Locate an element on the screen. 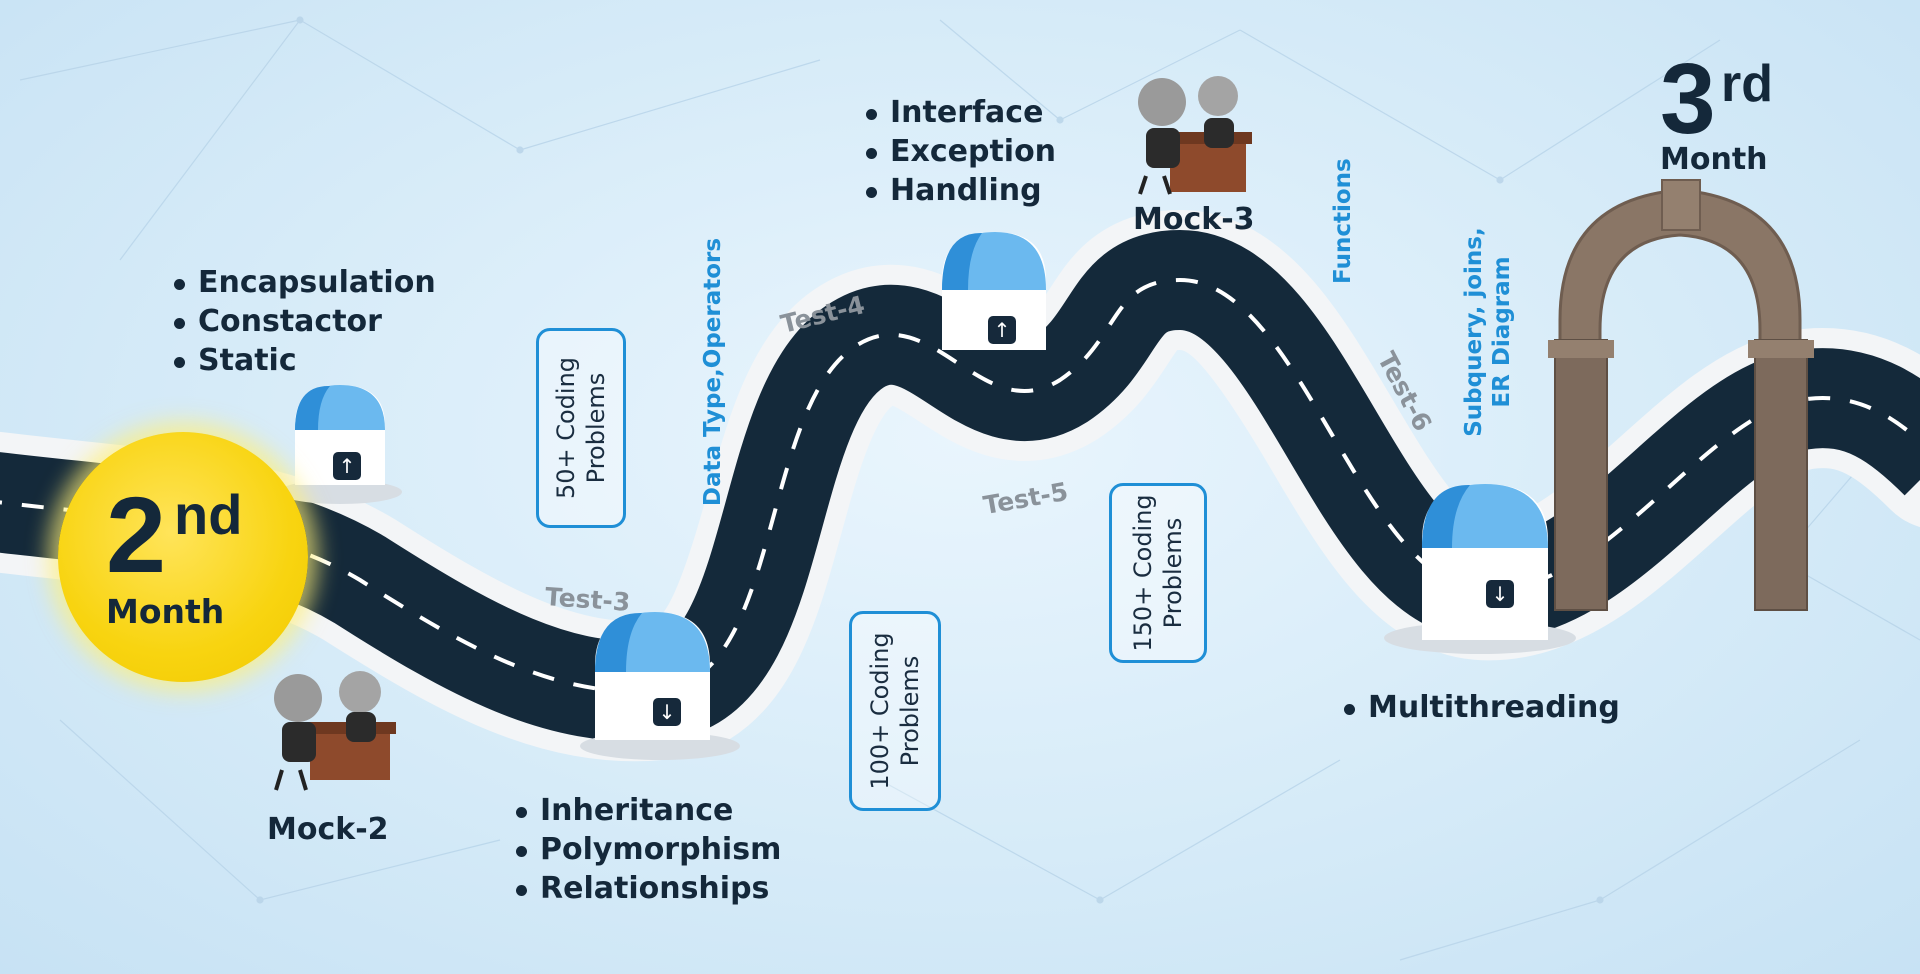  datatype-operators-label: Data Type,Operators is located at coordinates (713, 372).